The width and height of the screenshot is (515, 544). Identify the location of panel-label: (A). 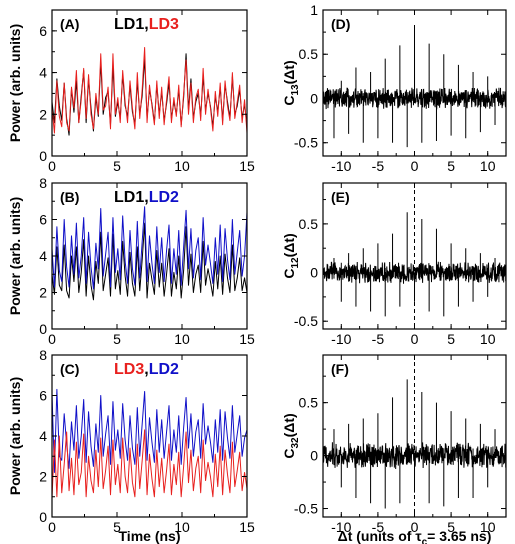
(69, 24).